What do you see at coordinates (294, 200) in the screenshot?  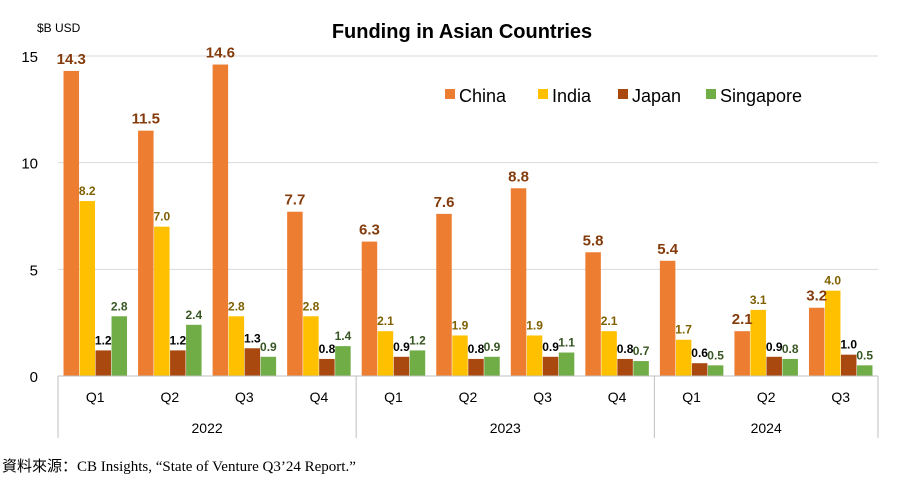 I see `data-label-china: 7.7` at bounding box center [294, 200].